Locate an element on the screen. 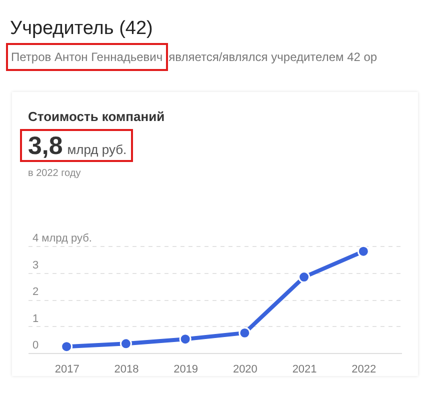 The image size is (444, 395). y-tick-label: 1 is located at coordinates (35, 318).